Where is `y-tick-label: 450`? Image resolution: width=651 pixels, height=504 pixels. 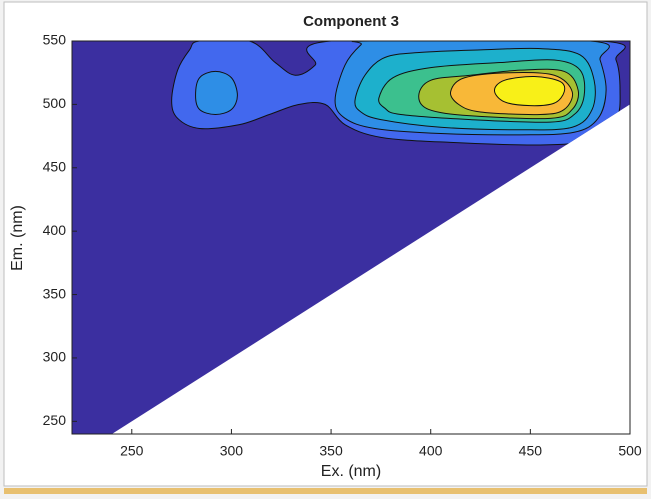 y-tick-label: 450 is located at coordinates (55, 166).